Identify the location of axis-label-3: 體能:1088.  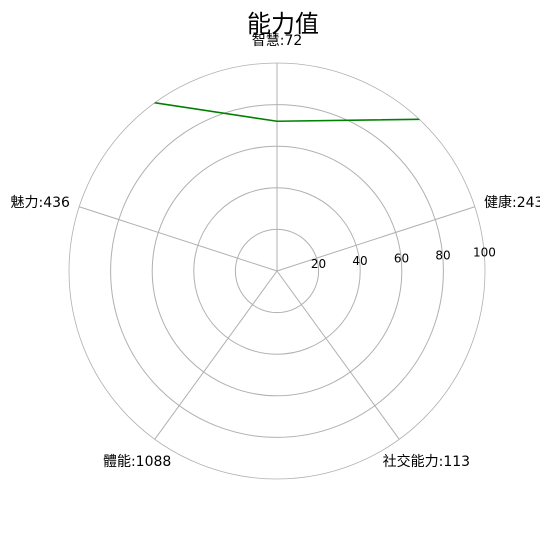
(137, 462).